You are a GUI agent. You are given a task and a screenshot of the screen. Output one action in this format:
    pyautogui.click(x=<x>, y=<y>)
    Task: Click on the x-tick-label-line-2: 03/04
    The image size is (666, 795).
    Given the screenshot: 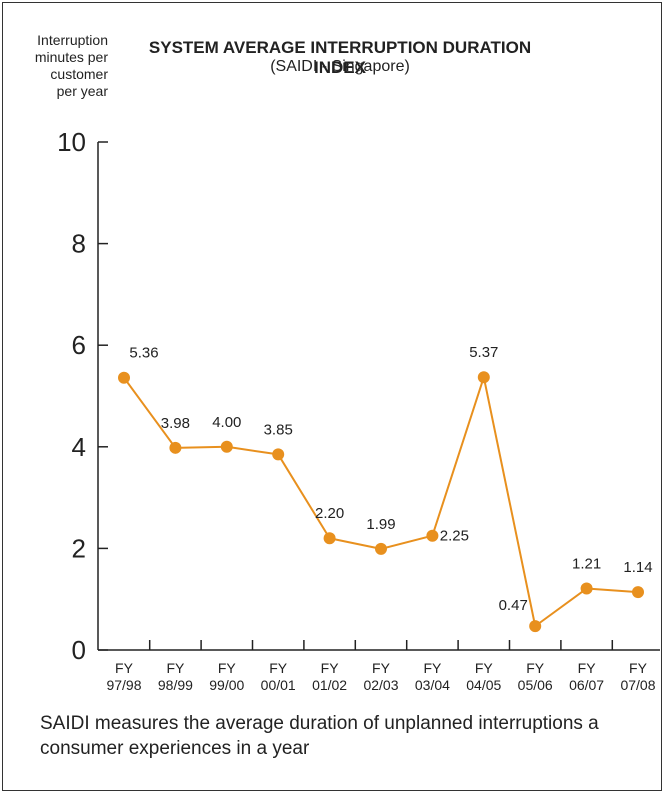 What is the action you would take?
    pyautogui.click(x=432, y=685)
    